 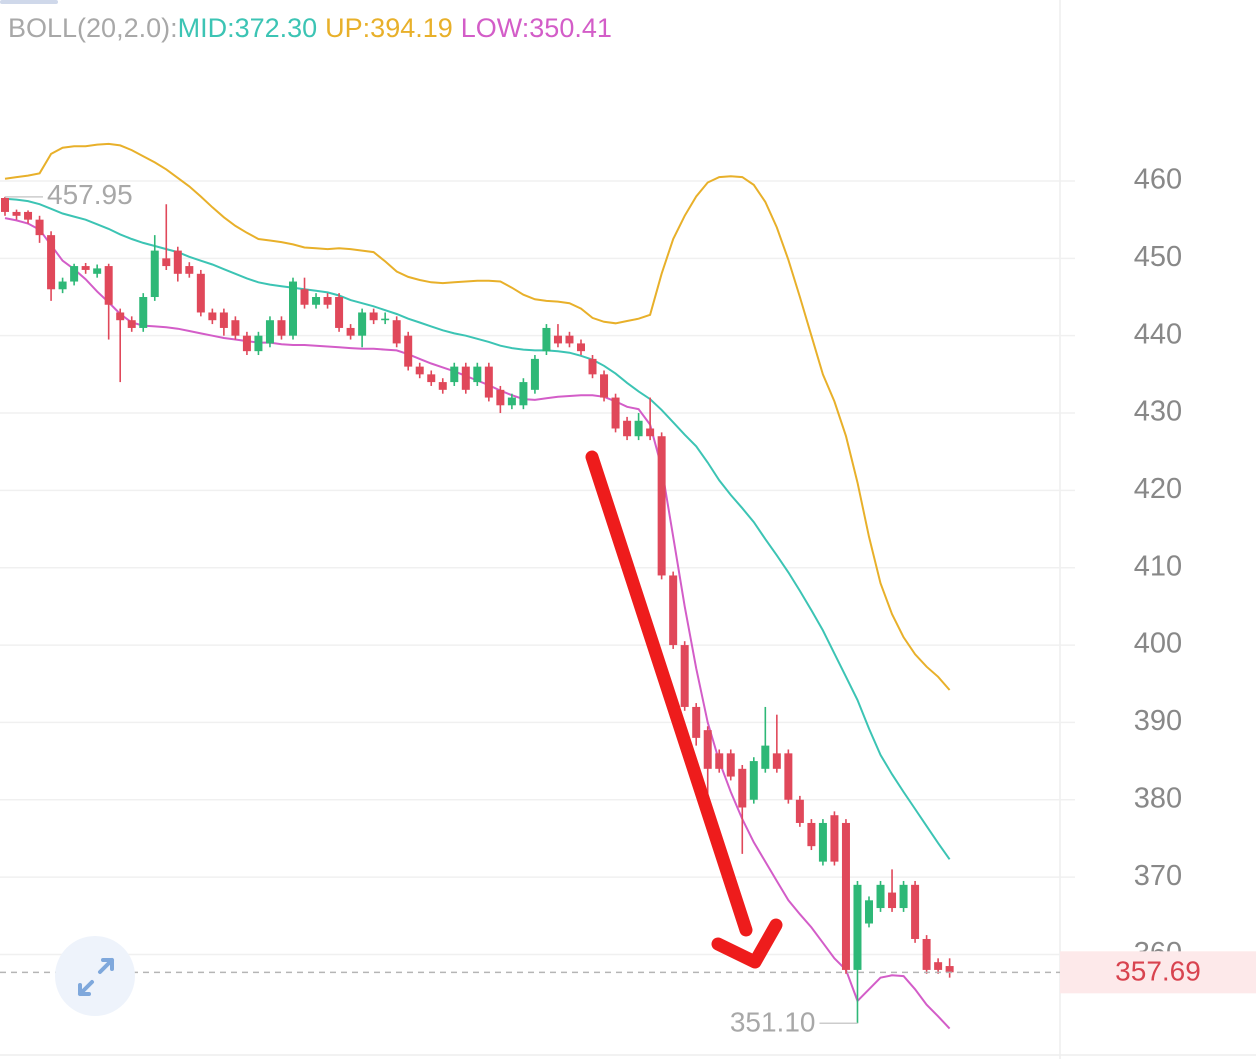 I want to click on high-annotation: 457.95, so click(x=90, y=194).